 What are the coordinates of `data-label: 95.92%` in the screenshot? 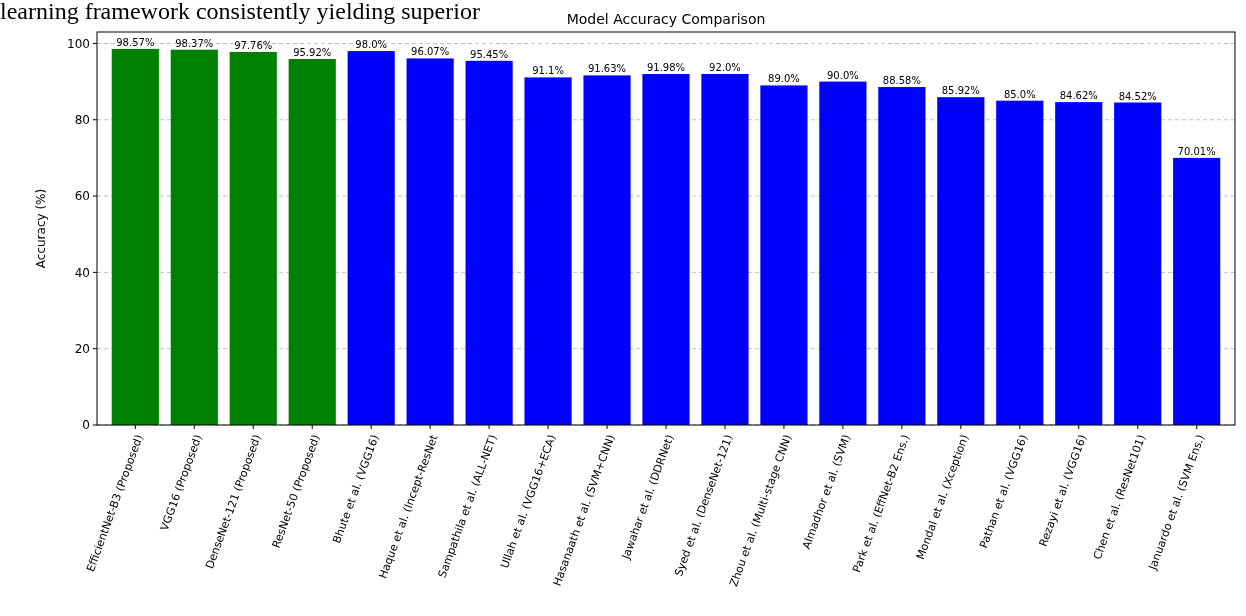 It's located at (312, 53).